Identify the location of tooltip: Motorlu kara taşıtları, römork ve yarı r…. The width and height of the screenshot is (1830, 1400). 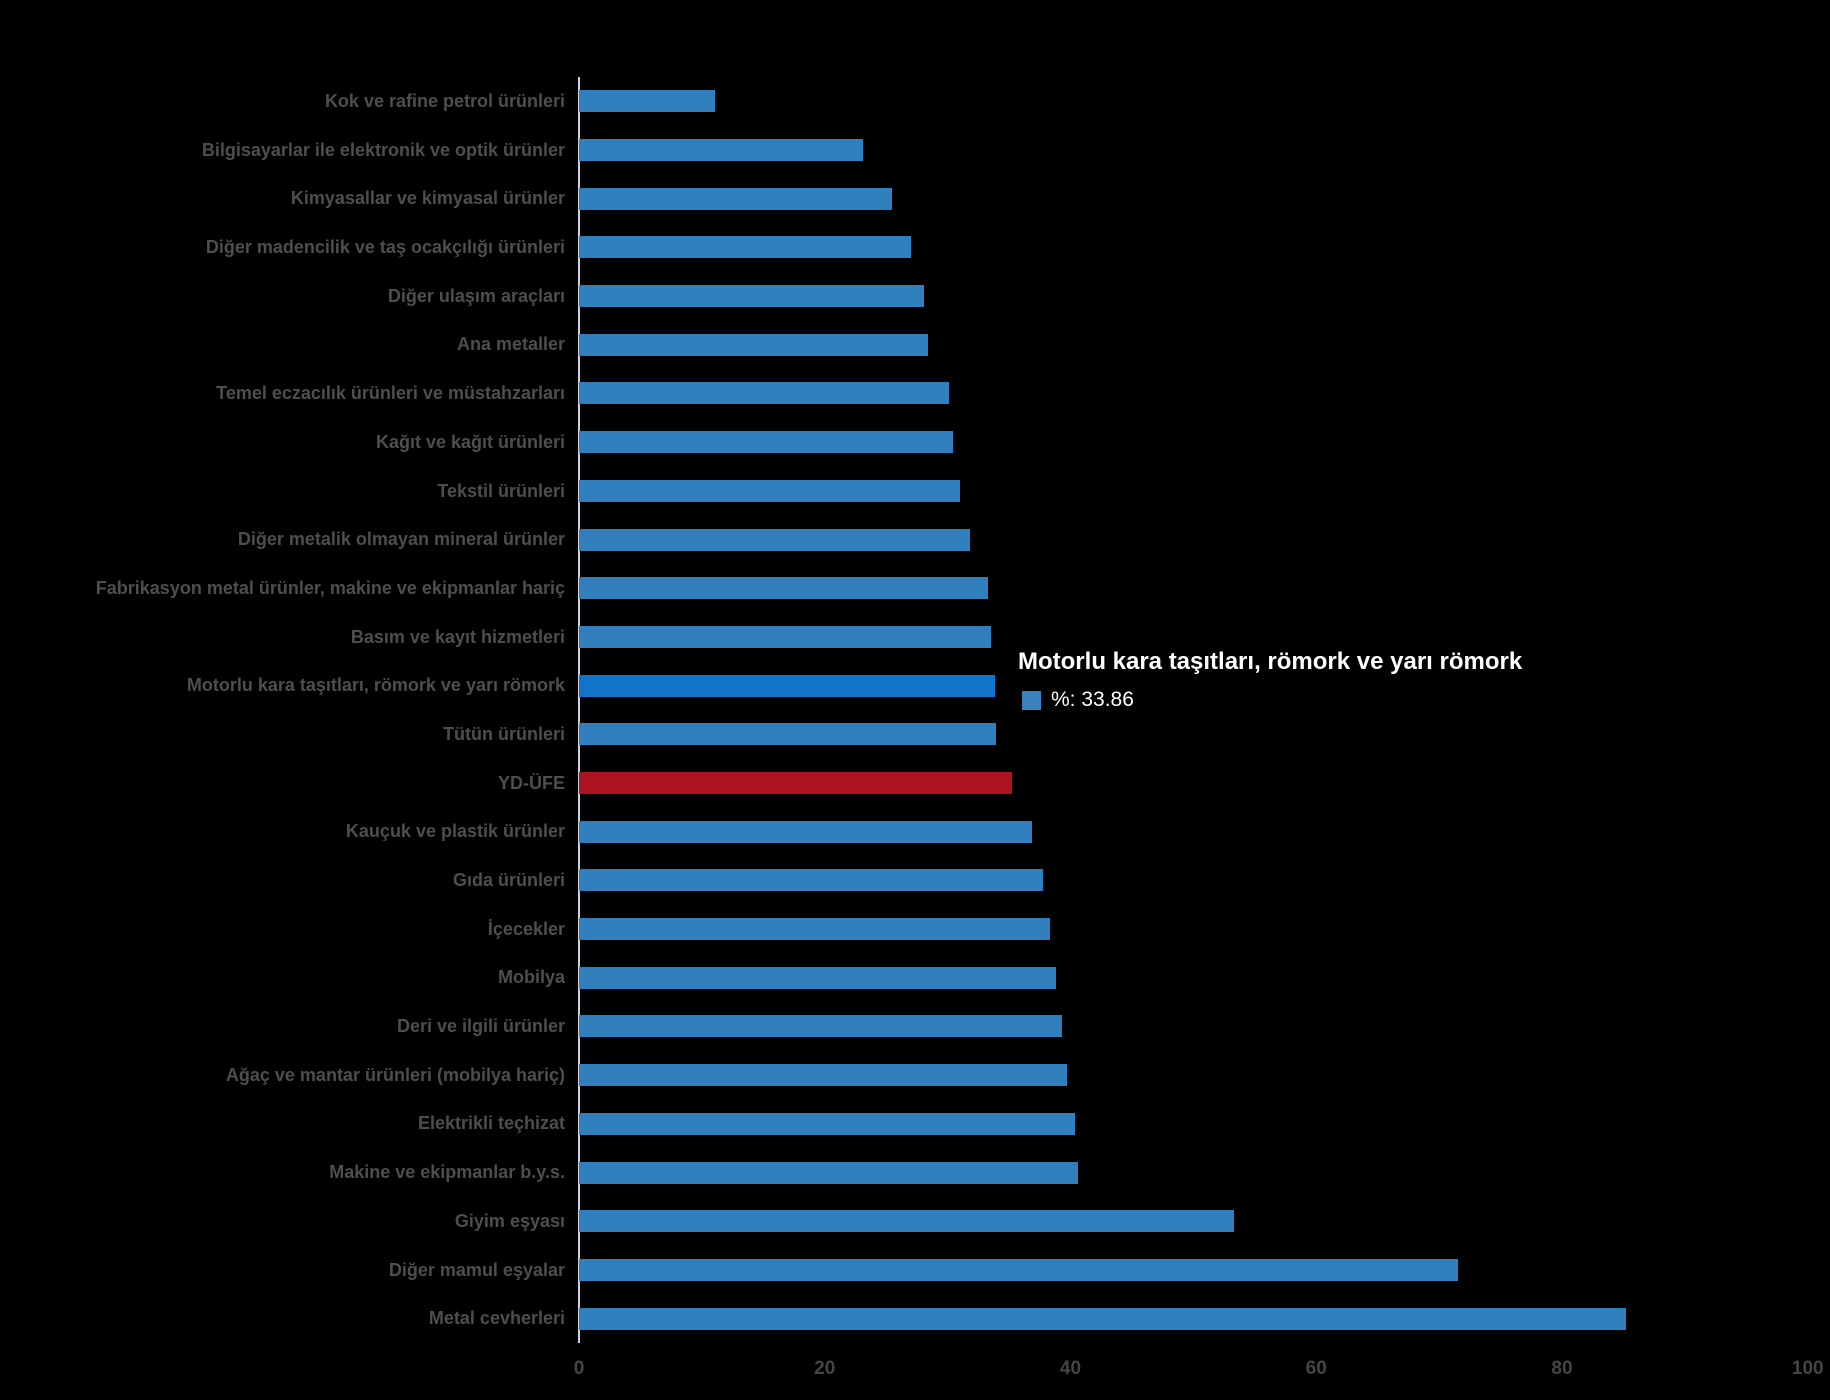
(1270, 680).